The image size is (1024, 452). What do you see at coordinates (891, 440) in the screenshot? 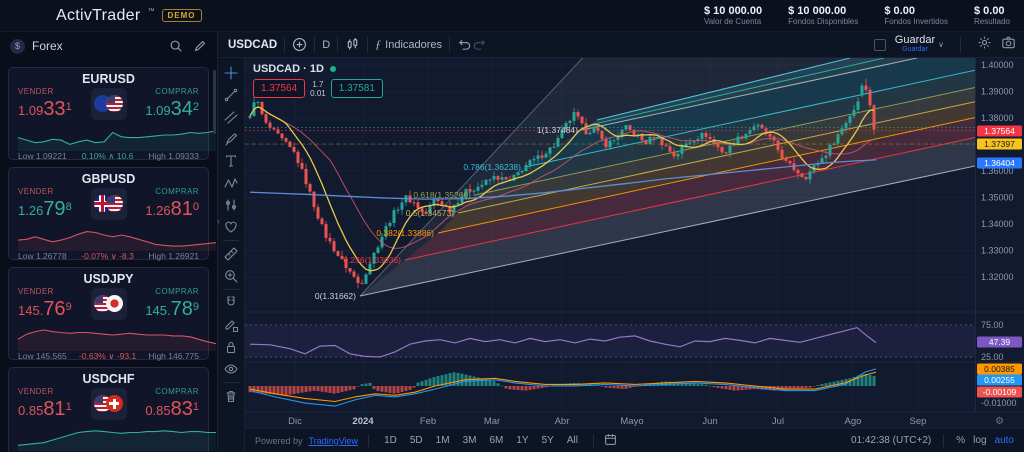
I see `clock-label: 01:42:38 (UTC+2)` at bounding box center [891, 440].